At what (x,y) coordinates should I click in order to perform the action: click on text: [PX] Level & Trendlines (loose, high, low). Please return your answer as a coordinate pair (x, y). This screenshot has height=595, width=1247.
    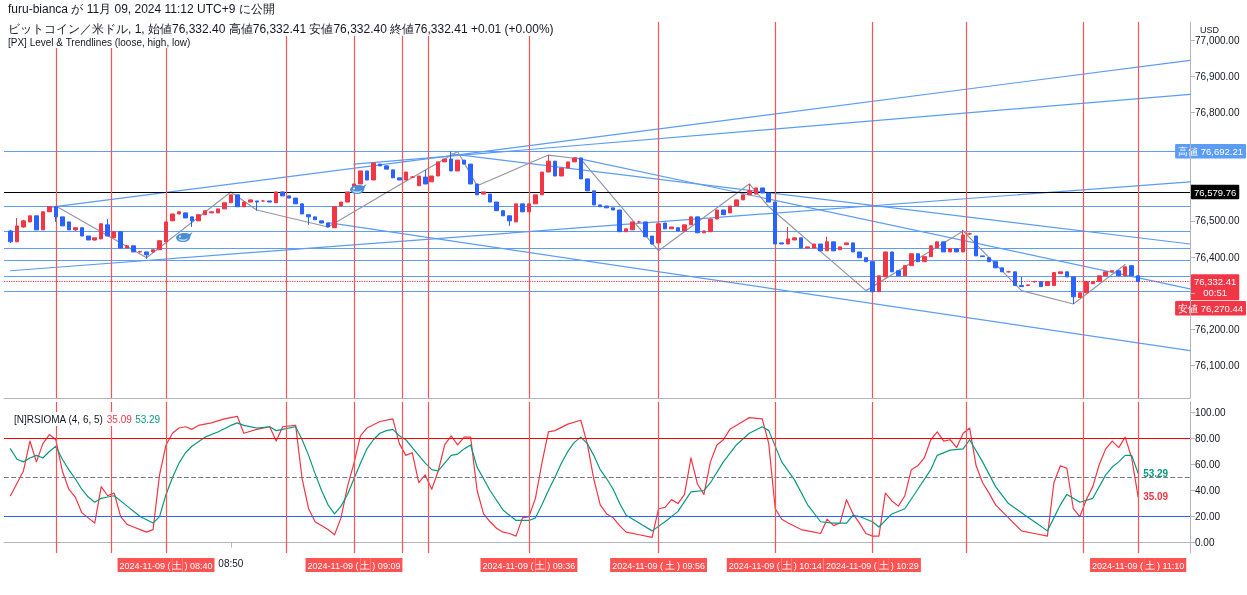
    Looking at the image, I should click on (99, 42).